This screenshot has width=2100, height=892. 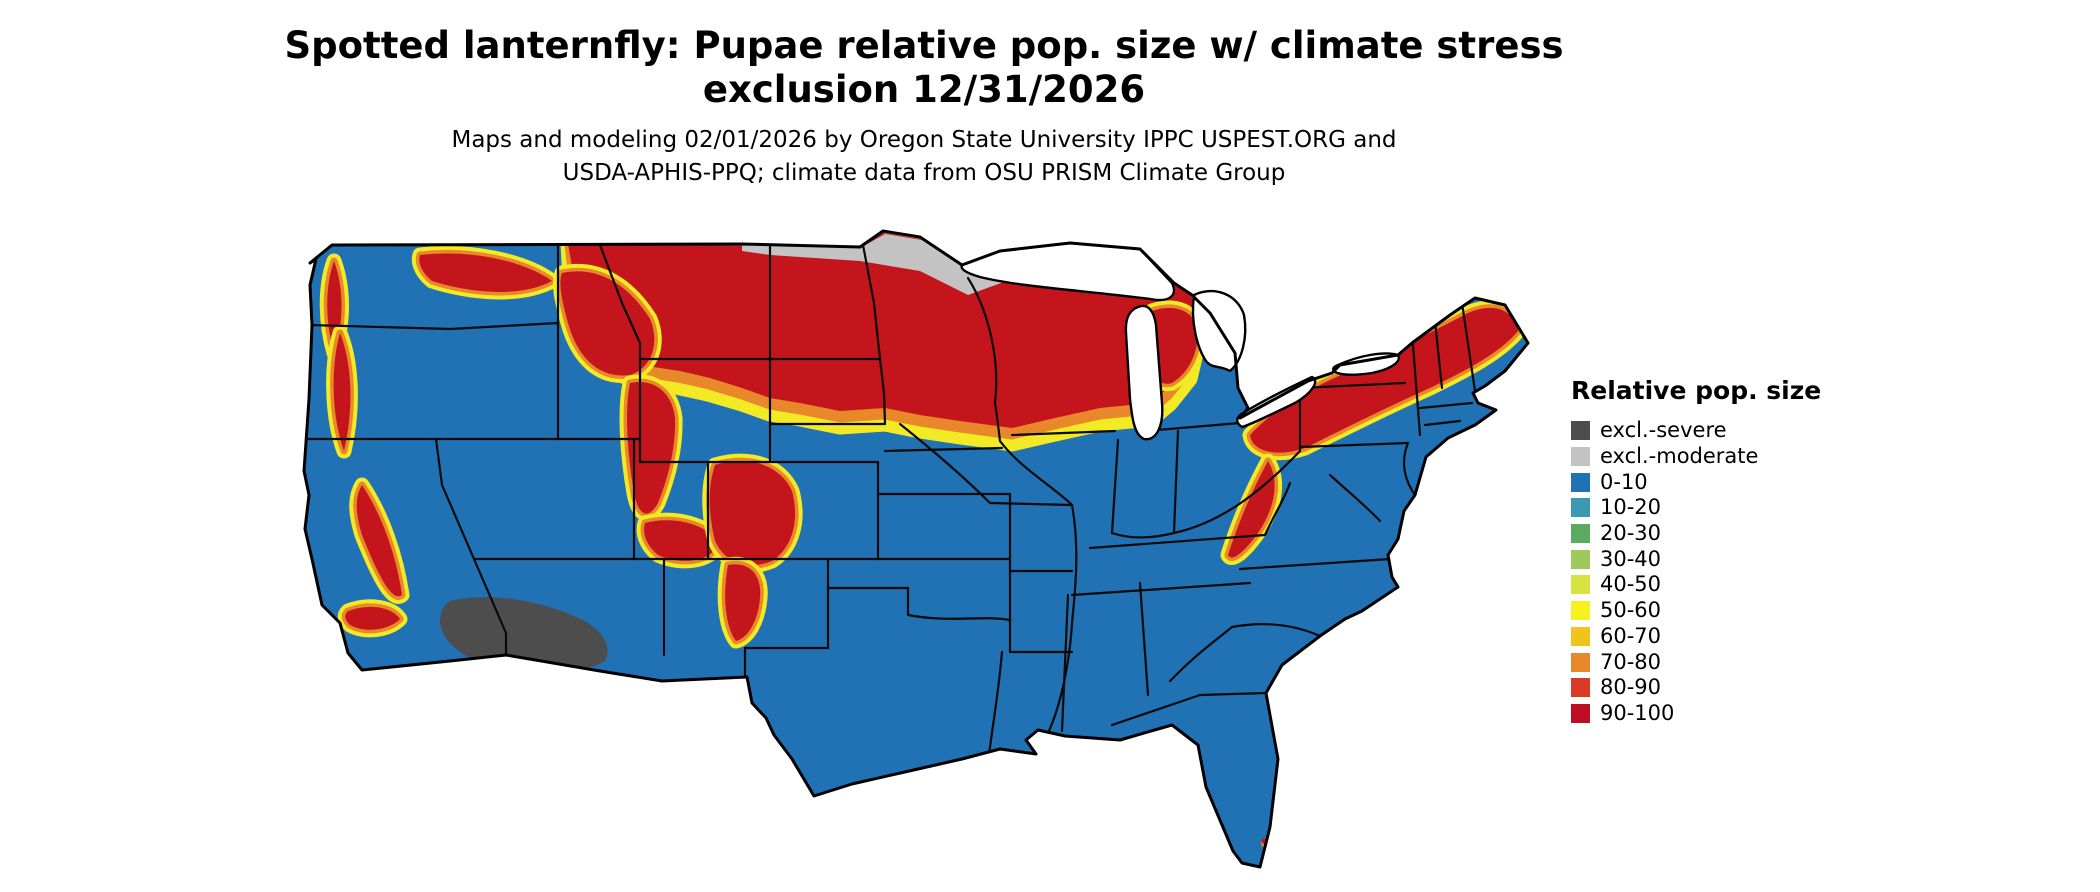 I want to click on legend-item: excl.-moderate, so click(x=1721, y=457).